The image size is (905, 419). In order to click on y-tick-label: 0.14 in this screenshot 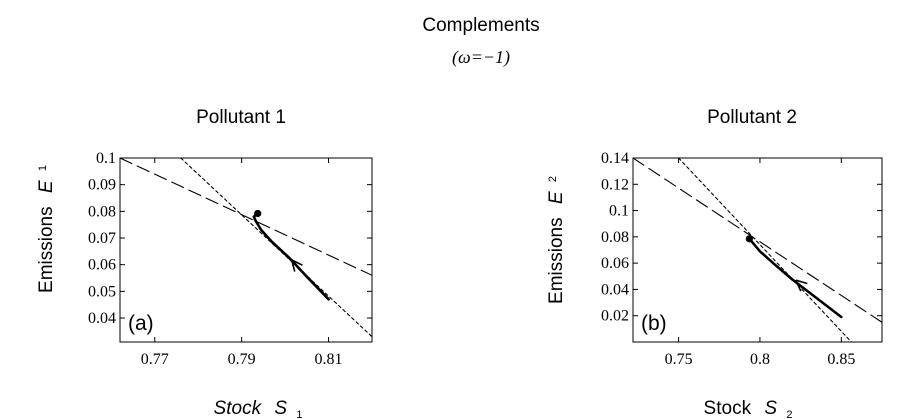, I will do `click(615, 158)`.